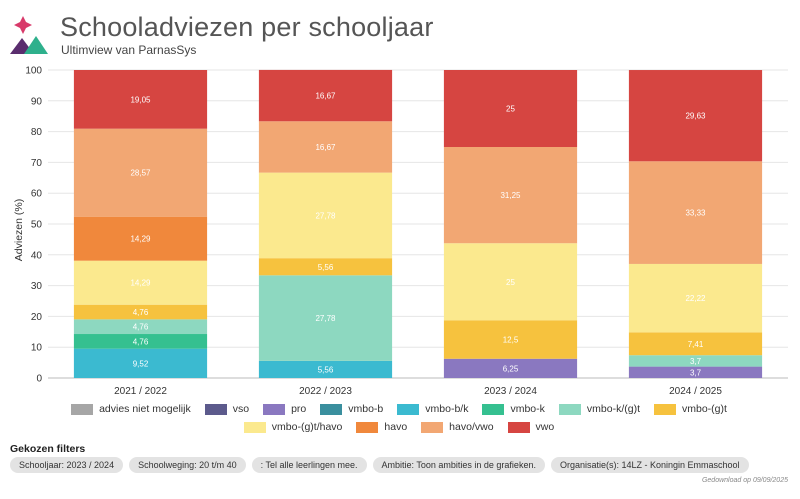 Image resolution: width=800 pixels, height=499 pixels. I want to click on data-label: 33,33, so click(695, 213).